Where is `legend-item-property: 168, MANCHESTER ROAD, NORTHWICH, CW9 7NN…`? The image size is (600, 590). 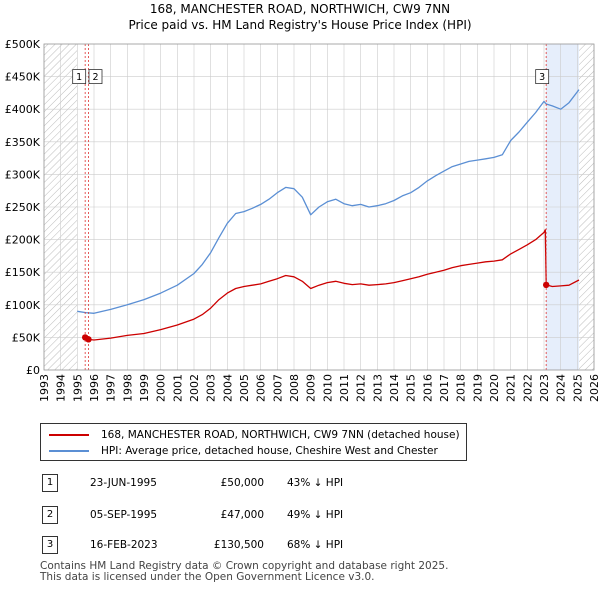 legend-item-property: 168, MANCHESTER ROAD, NORTHWICH, CW9 7NN… is located at coordinates (254, 435).